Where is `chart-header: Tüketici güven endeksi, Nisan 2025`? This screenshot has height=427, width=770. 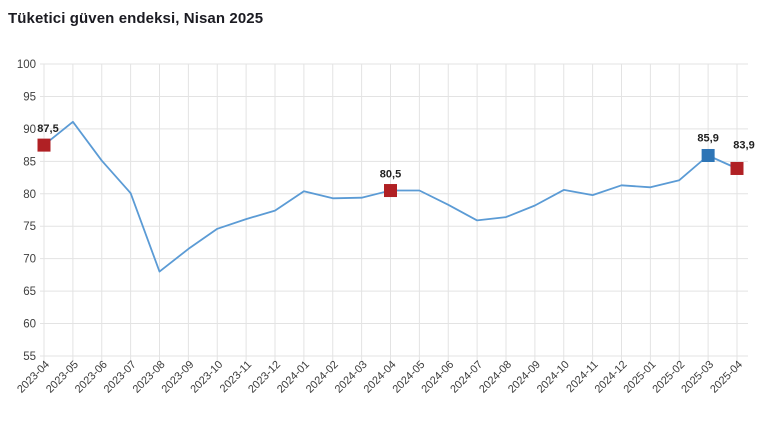 chart-header: Tüketici güven endeksi, Nisan 2025 is located at coordinates (385, 17).